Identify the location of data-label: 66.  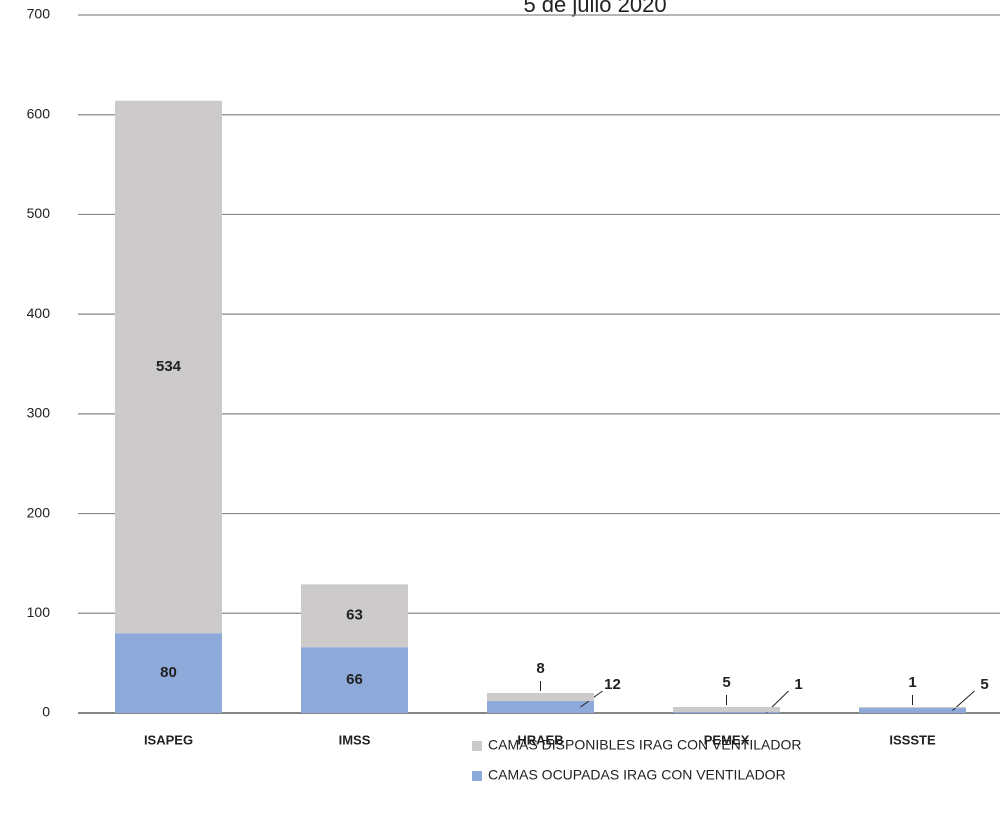
(354, 679).